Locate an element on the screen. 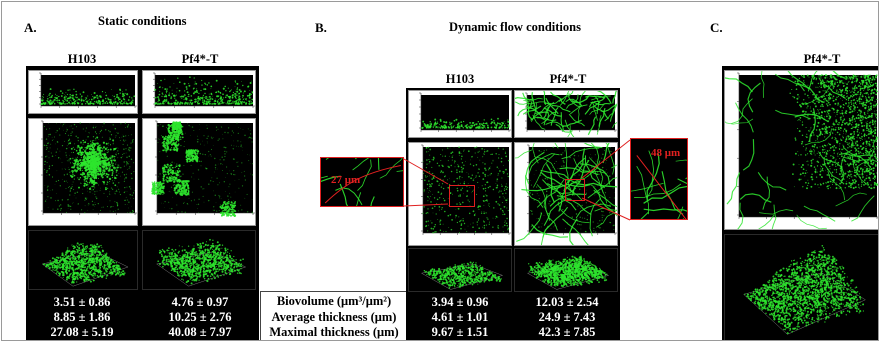 This screenshot has height=342, width=880. panel-b-pf4-top-view is located at coordinates (566, 194).